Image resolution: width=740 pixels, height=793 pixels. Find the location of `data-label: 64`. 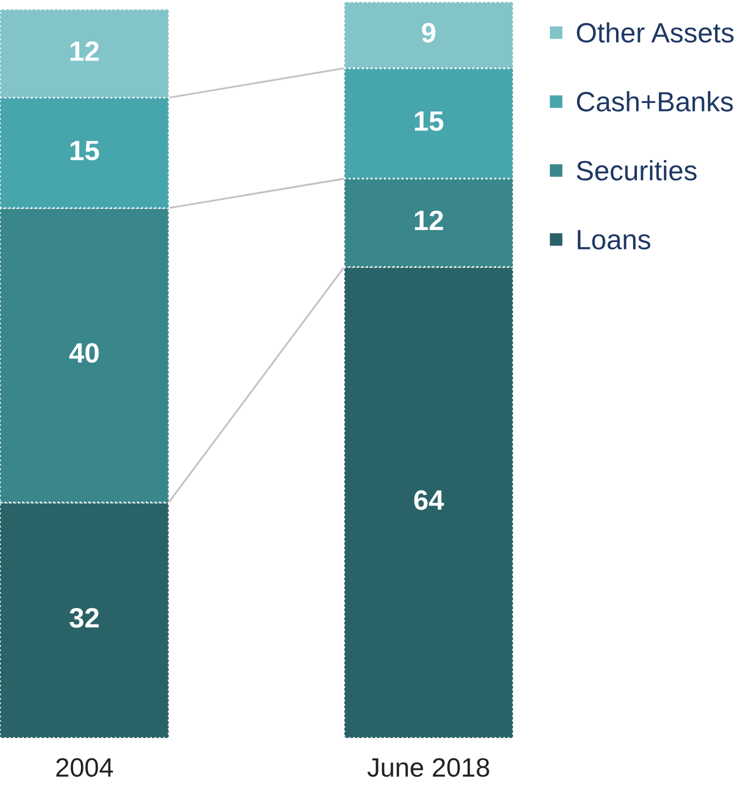

data-label: 64 is located at coordinates (429, 500).